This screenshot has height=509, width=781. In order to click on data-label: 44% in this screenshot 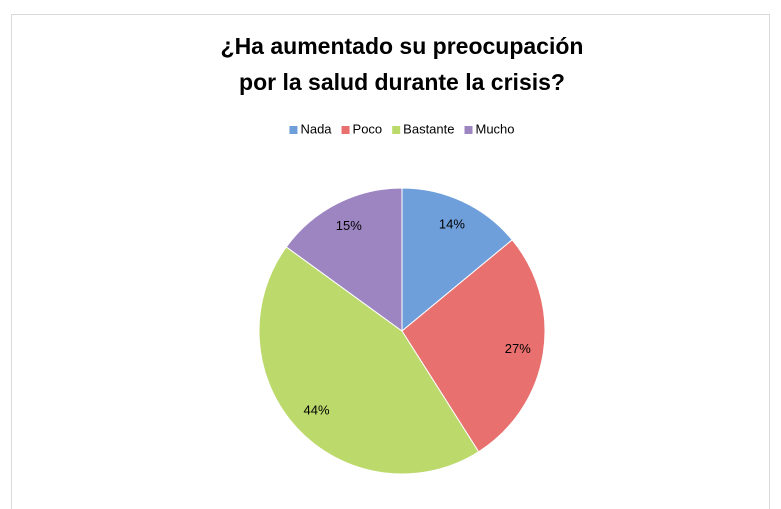, I will do `click(317, 410)`.